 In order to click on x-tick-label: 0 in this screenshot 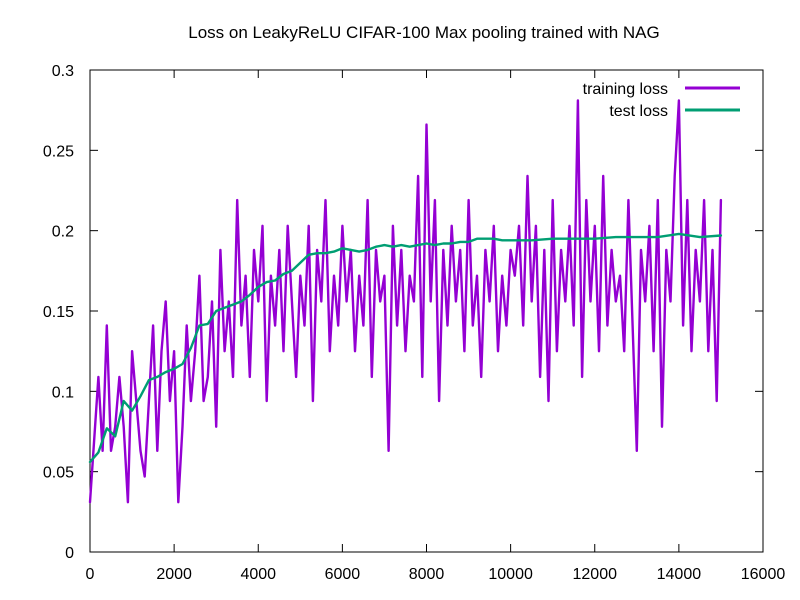, I will do `click(90, 574)`.